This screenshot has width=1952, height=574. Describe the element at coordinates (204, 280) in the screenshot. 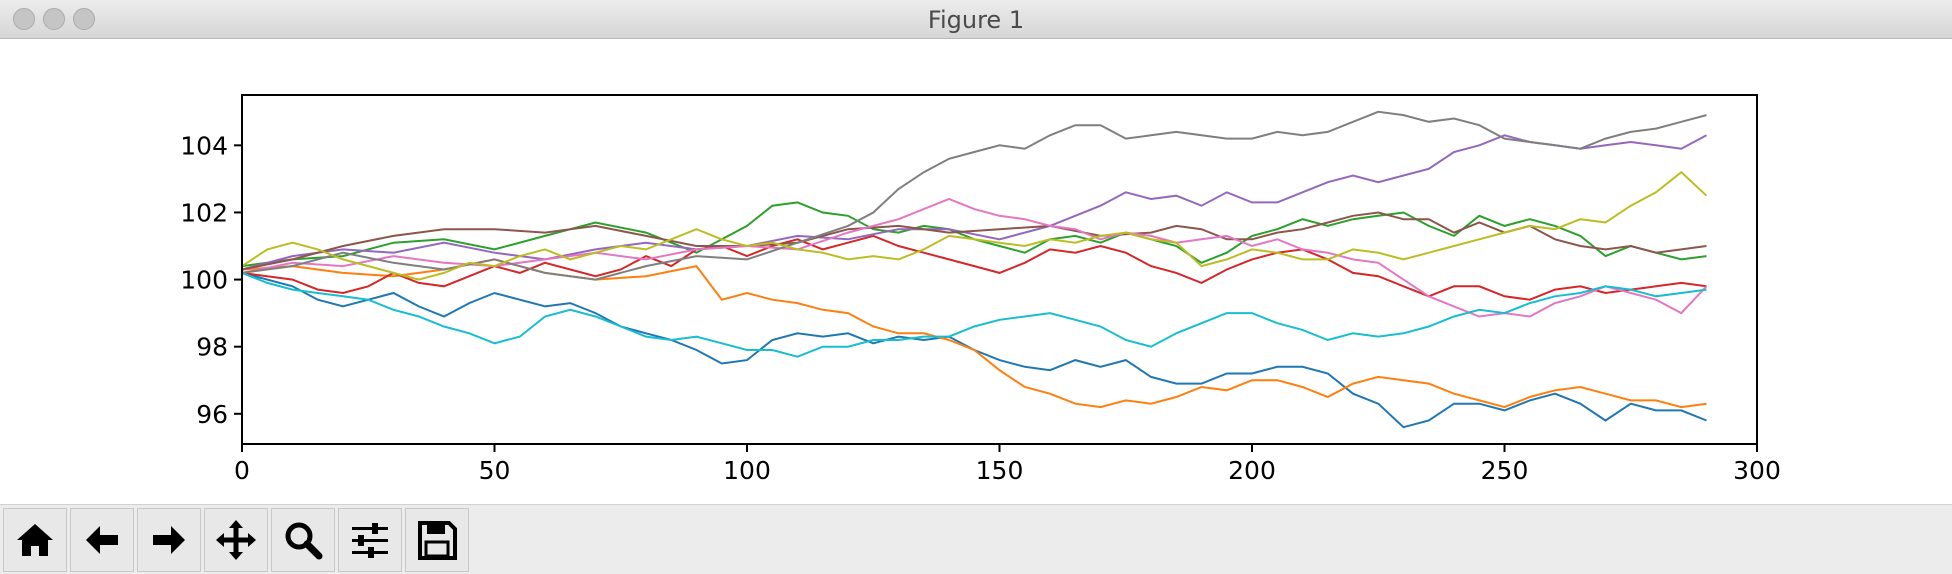

I see `y-tick-label: 100` at that location.